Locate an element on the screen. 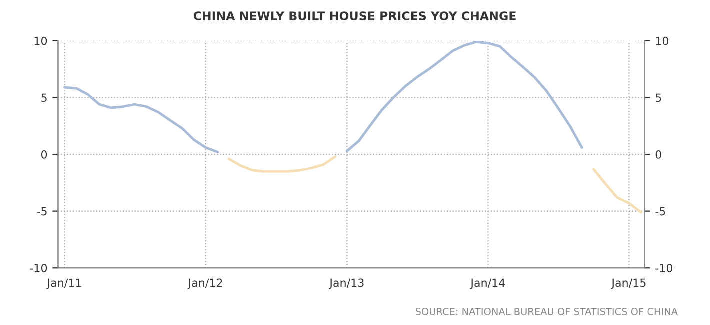 The image size is (710, 325). chart-title: CHINA NEWLY BUILT HOUSE PRICES YOY CHANGE is located at coordinates (355, 16).